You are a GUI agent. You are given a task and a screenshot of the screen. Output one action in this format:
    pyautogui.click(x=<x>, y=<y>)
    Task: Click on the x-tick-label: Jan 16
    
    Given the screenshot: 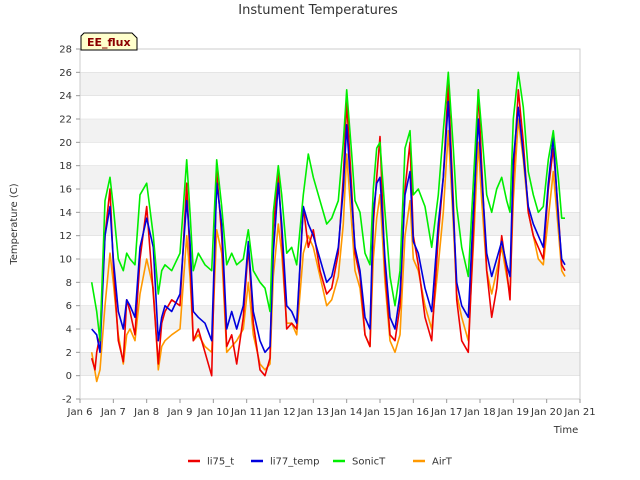 What is the action you would take?
    pyautogui.click(x=413, y=412)
    